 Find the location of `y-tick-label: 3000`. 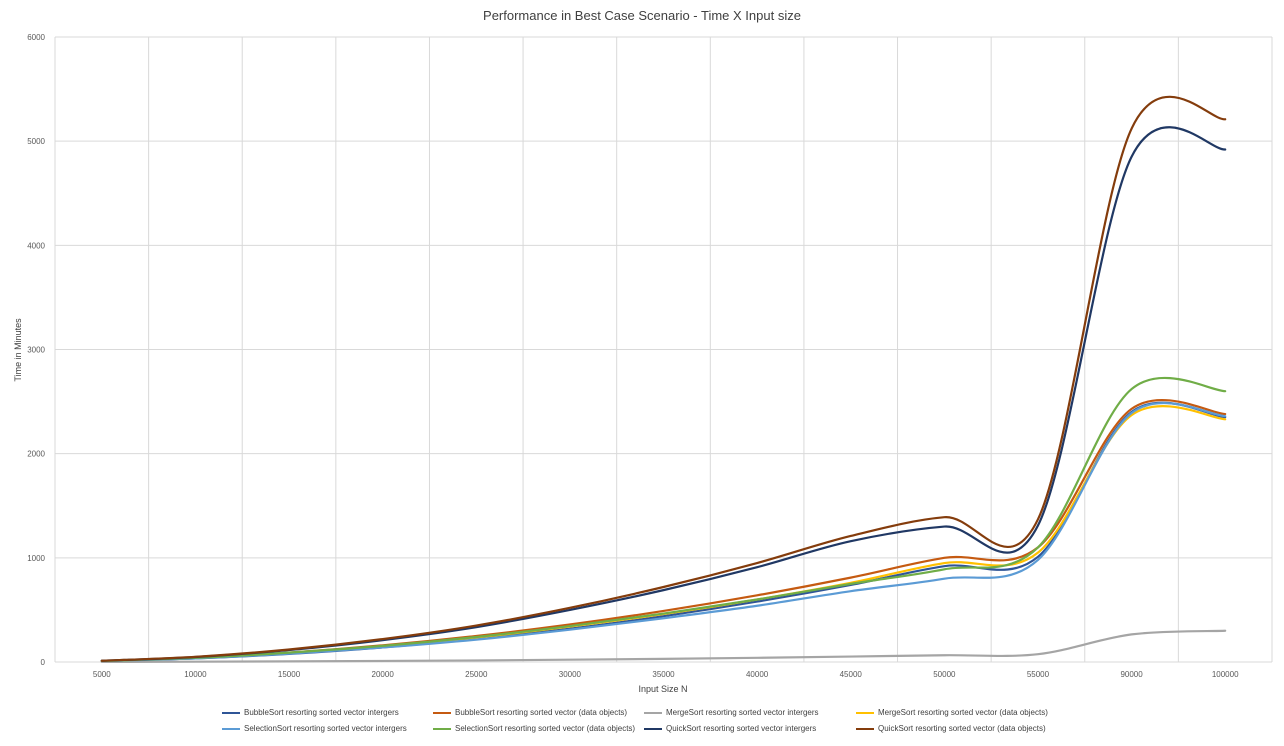

y-tick-label: 3000 is located at coordinates (36, 350).